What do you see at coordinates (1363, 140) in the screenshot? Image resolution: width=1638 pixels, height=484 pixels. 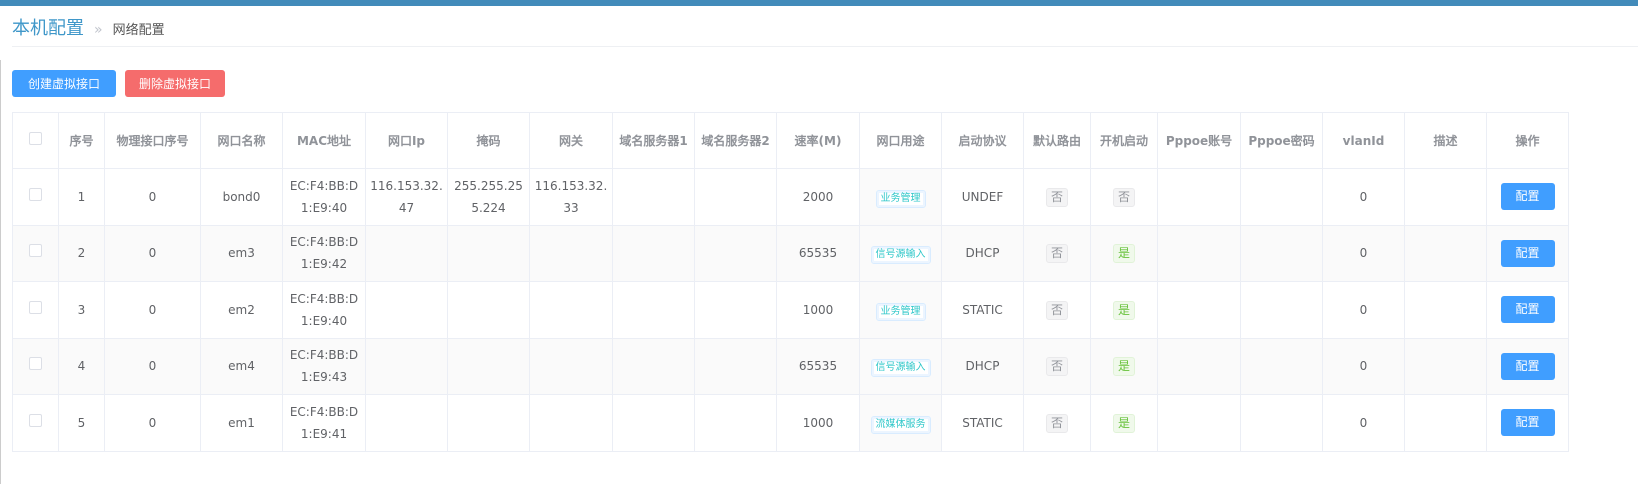 I see `column-header: vlanId` at bounding box center [1363, 140].